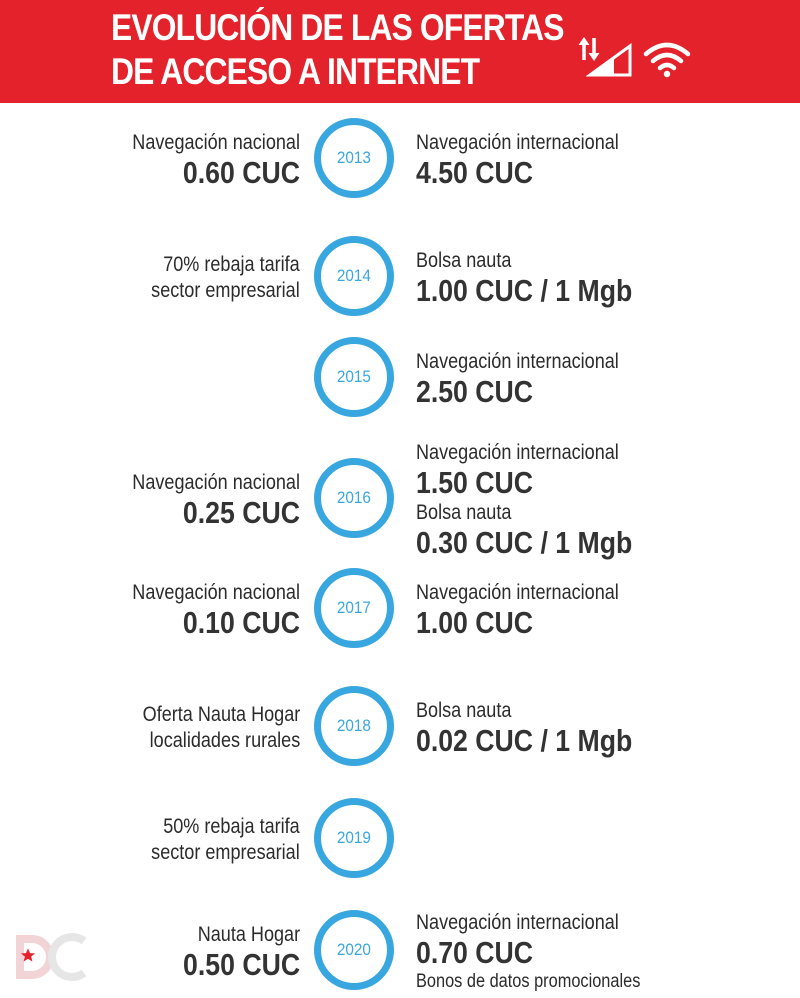  What do you see at coordinates (609, 60) in the screenshot?
I see `signal-strength-icon` at bounding box center [609, 60].